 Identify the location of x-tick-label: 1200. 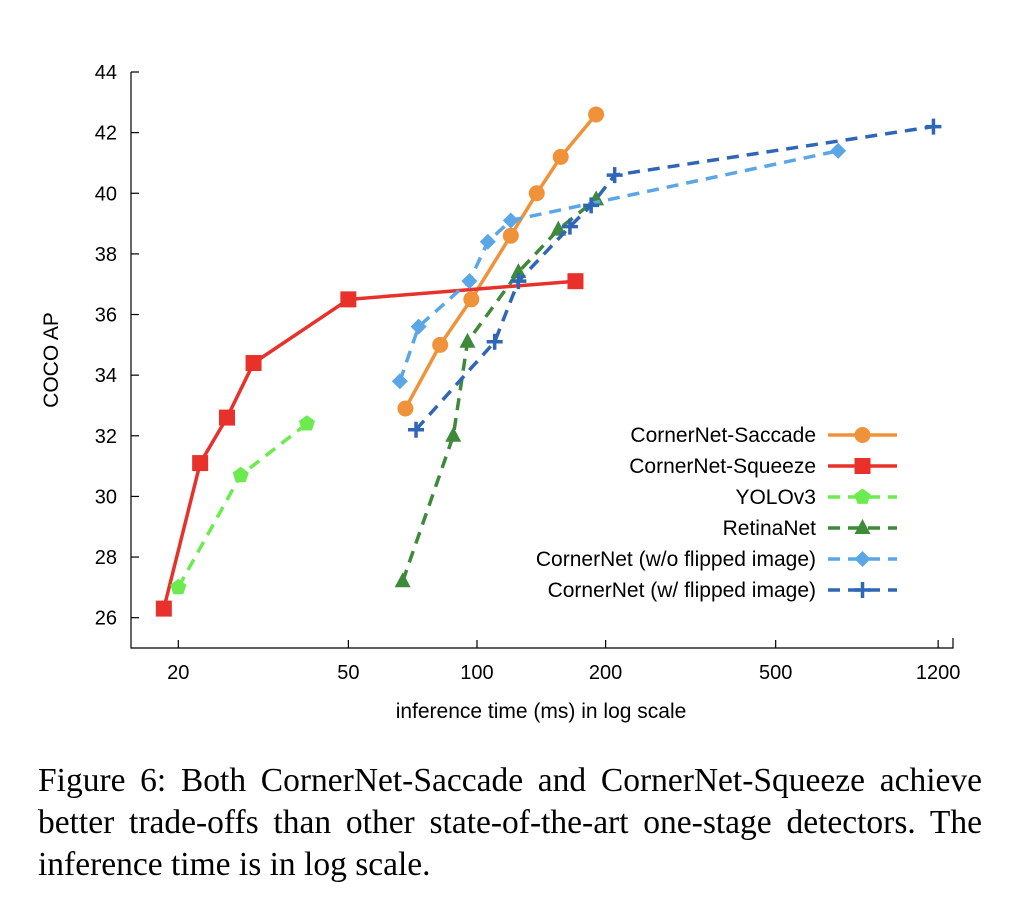
(938, 673).